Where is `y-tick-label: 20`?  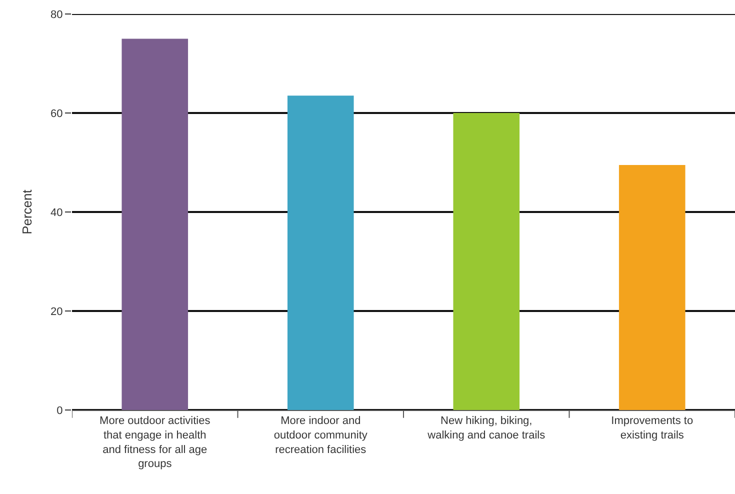
y-tick-label: 20 is located at coordinates (56, 312).